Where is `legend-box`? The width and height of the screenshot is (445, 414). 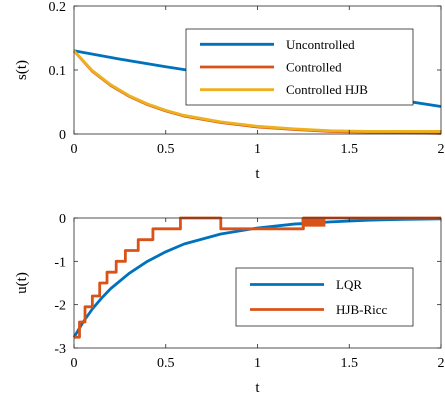 legend-box is located at coordinates (324, 297).